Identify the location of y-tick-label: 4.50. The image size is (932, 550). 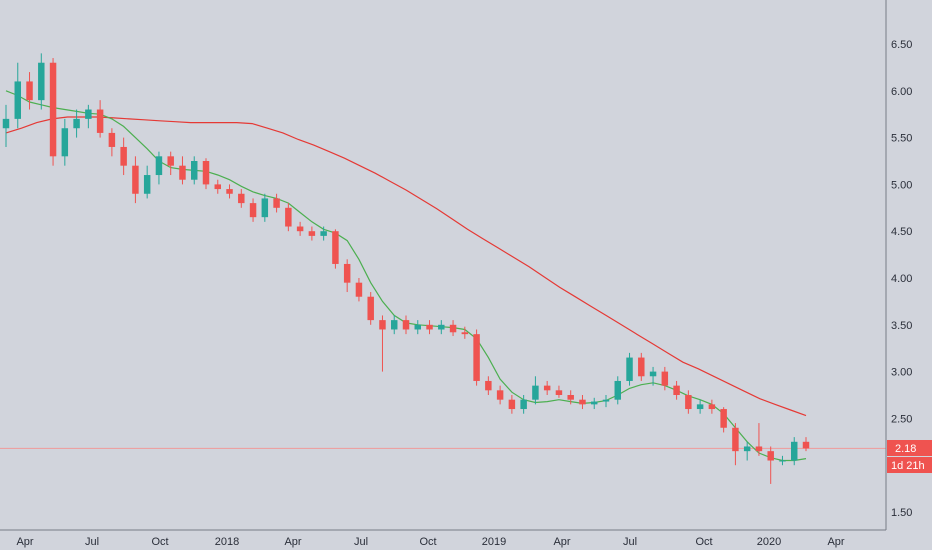
(901, 232).